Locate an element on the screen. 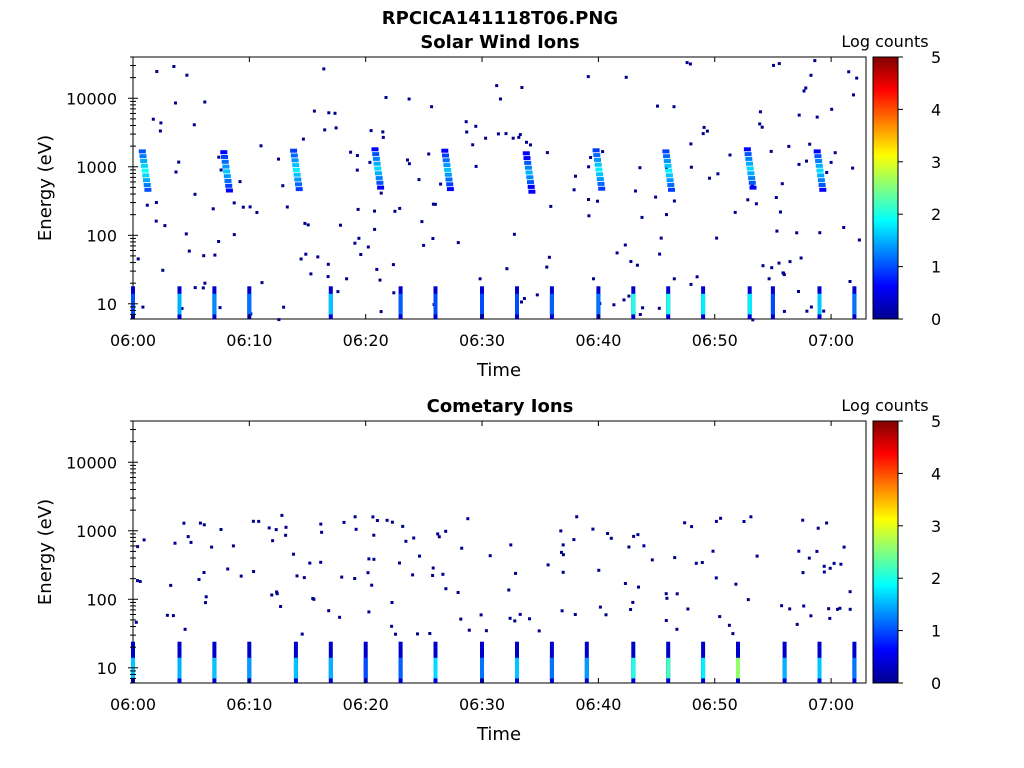 This screenshot has width=1024, height=768. figure-title: RPCICA141118T06.PNG is located at coordinates (500, 18).